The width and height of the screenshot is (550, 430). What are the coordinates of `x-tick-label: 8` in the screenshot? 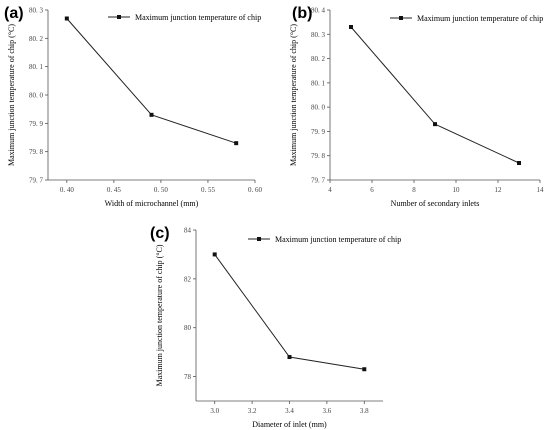 It's located at (414, 190).